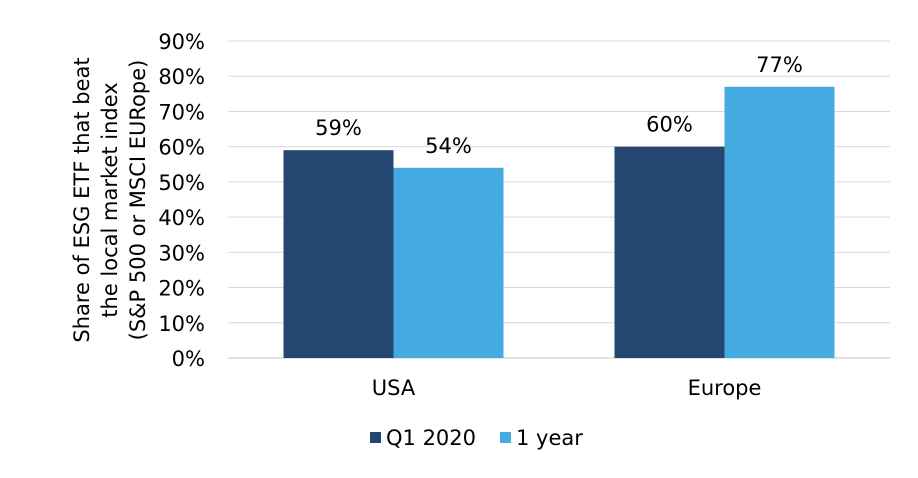 The width and height of the screenshot is (918, 478). What do you see at coordinates (181, 324) in the screenshot?
I see `y-tick-label: 10%` at bounding box center [181, 324].